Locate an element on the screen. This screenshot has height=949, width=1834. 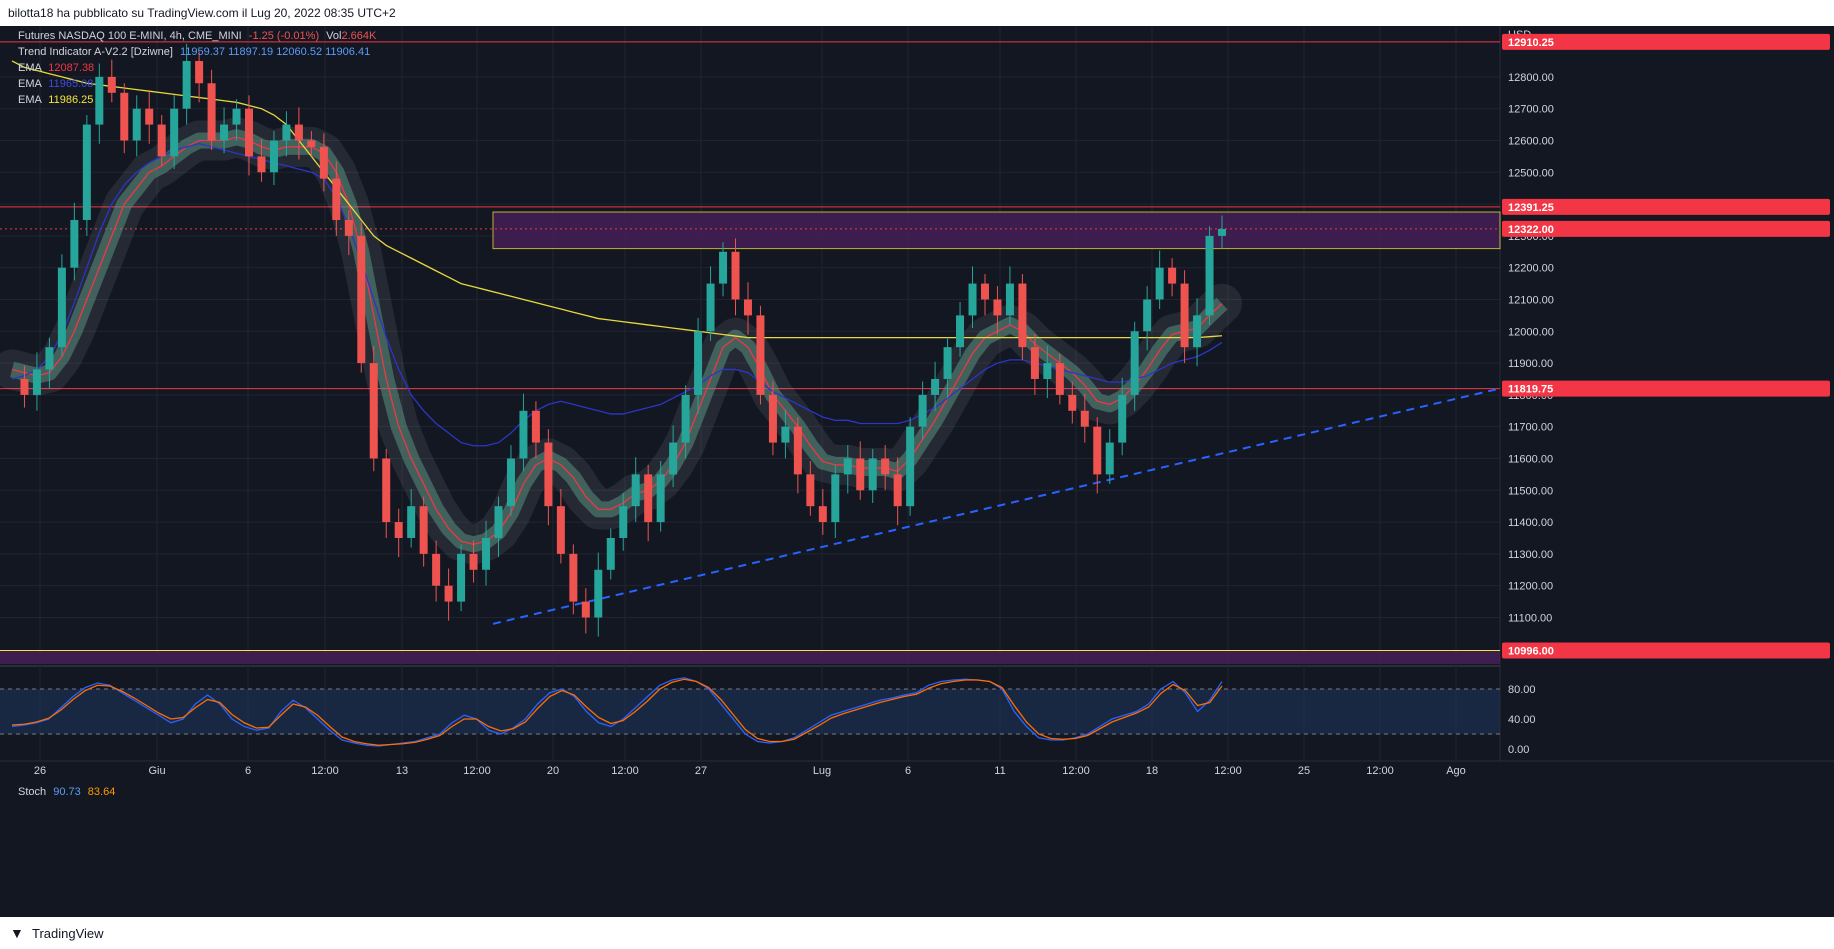
time-tick-label: Lug is located at coordinates (822, 771).